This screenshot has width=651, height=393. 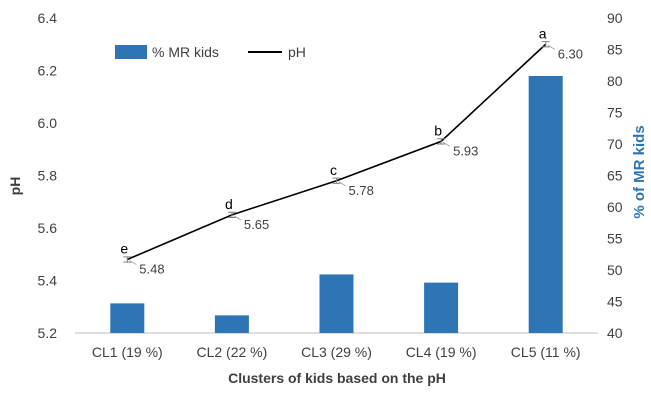 I want to click on data-label: 5.78, so click(x=361, y=190).